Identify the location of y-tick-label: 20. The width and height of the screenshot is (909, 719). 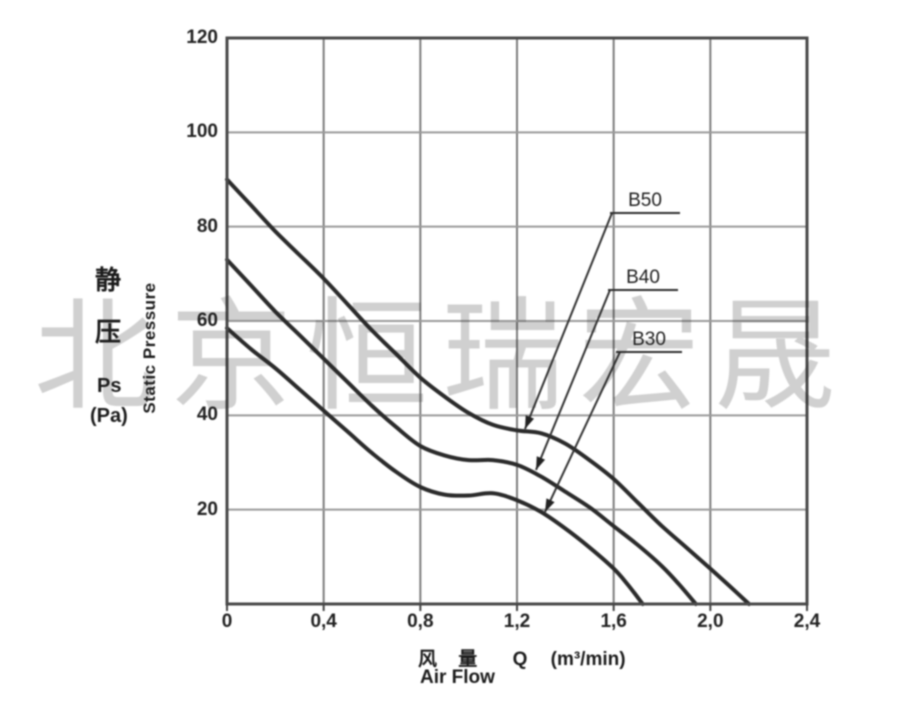
(207, 509).